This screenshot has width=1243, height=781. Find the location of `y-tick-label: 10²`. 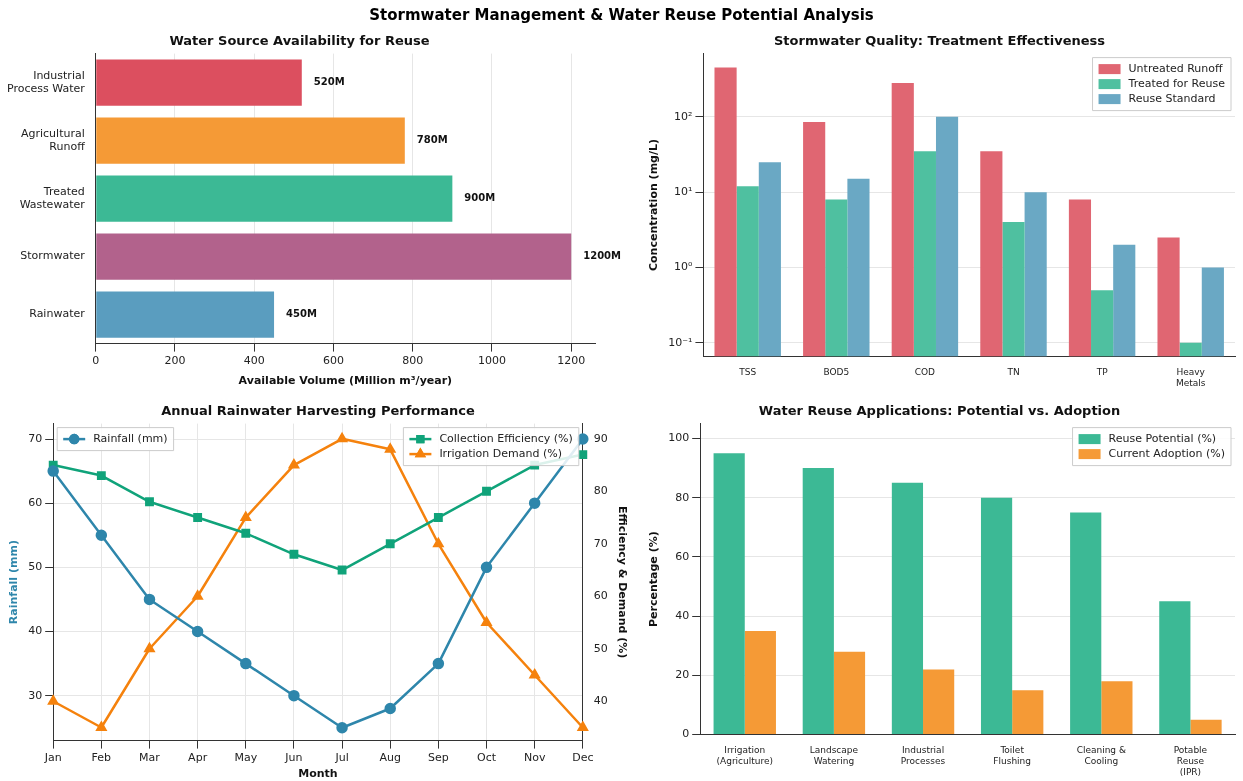

y-tick-label: 10² is located at coordinates (683, 116).